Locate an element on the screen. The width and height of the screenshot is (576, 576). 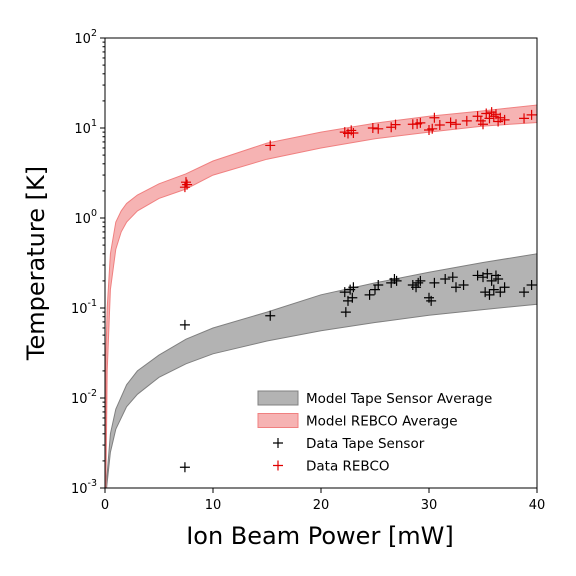
y-tick-label: 10² is located at coordinates (85, 37).